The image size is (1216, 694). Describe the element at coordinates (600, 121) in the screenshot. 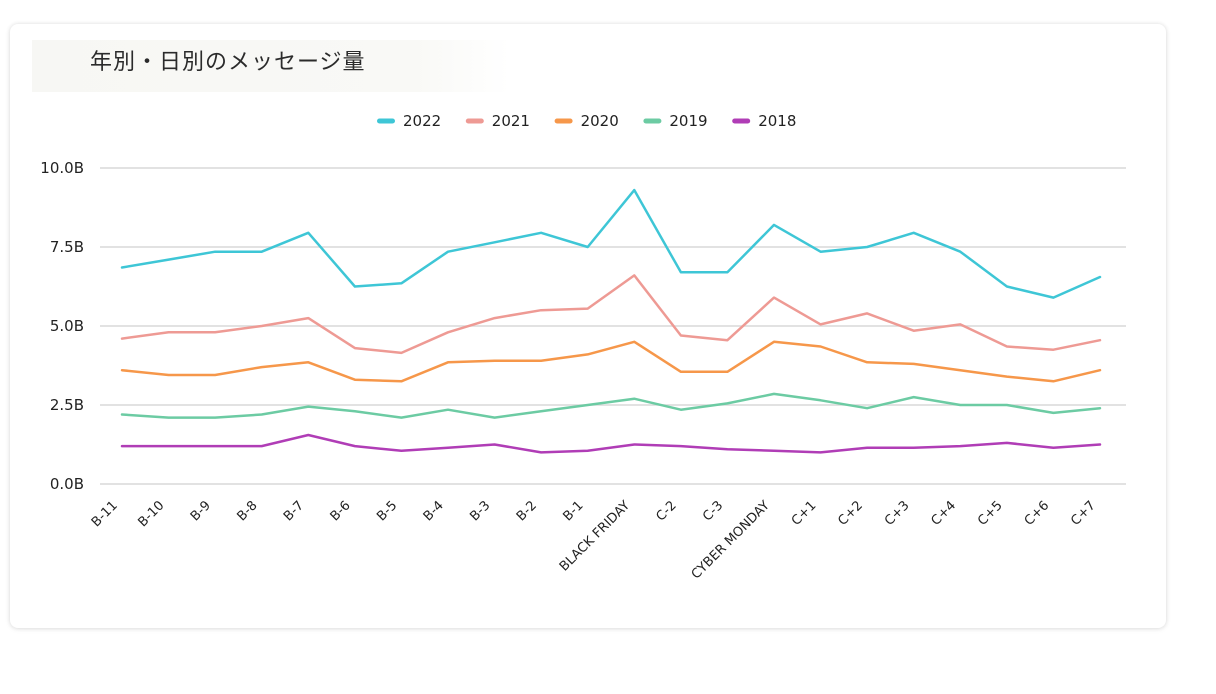

I see `legend-label: 2020` at that location.